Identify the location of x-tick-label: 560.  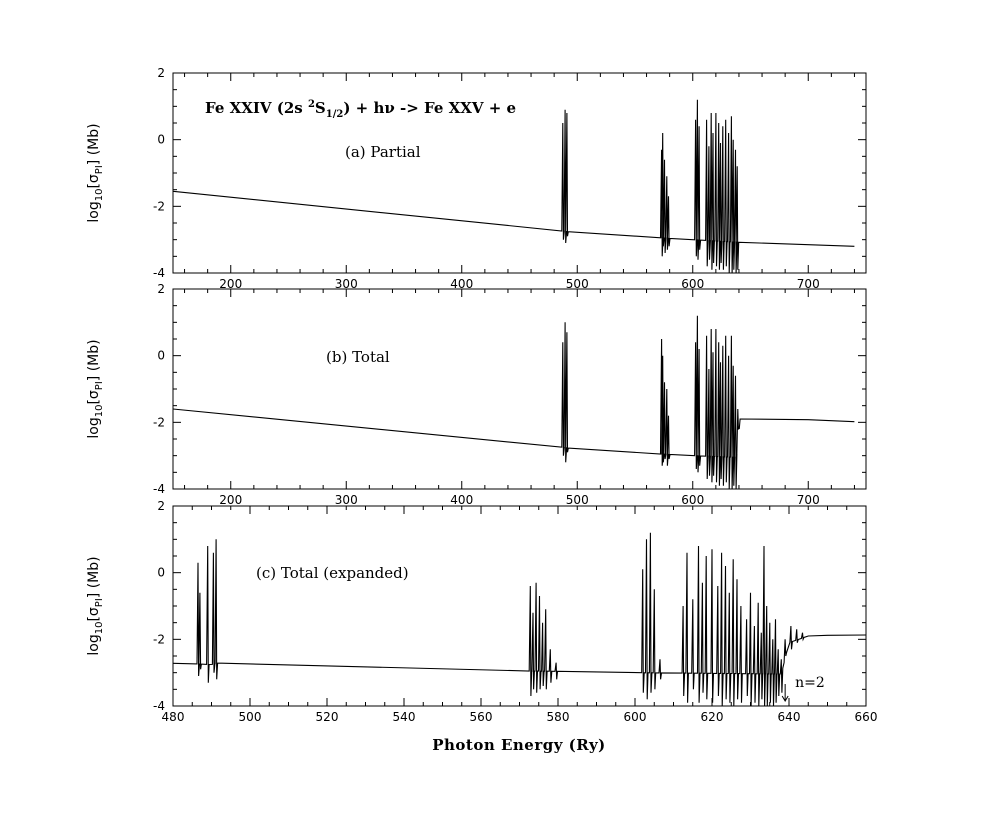
(481, 717).